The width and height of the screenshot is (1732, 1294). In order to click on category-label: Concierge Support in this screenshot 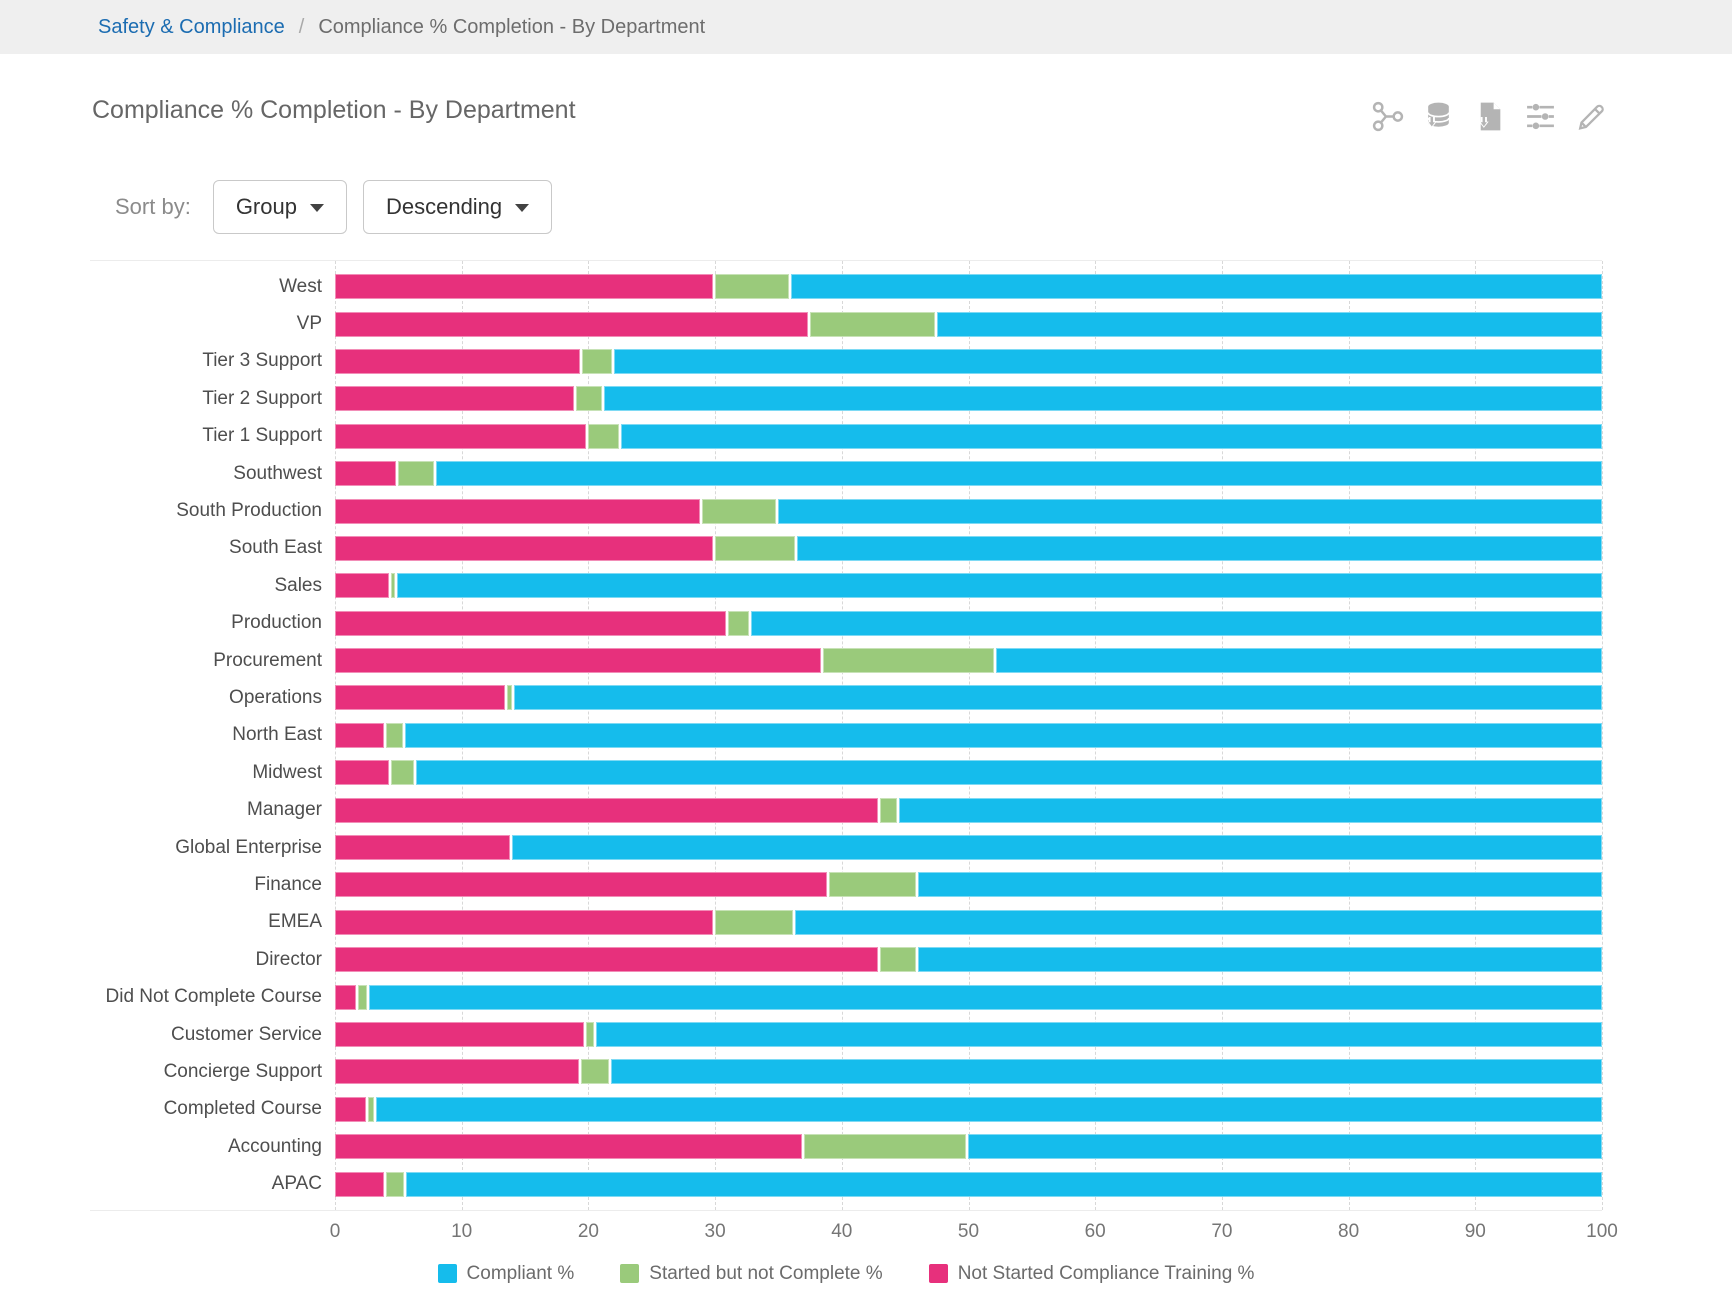, I will do `click(242, 1071)`.